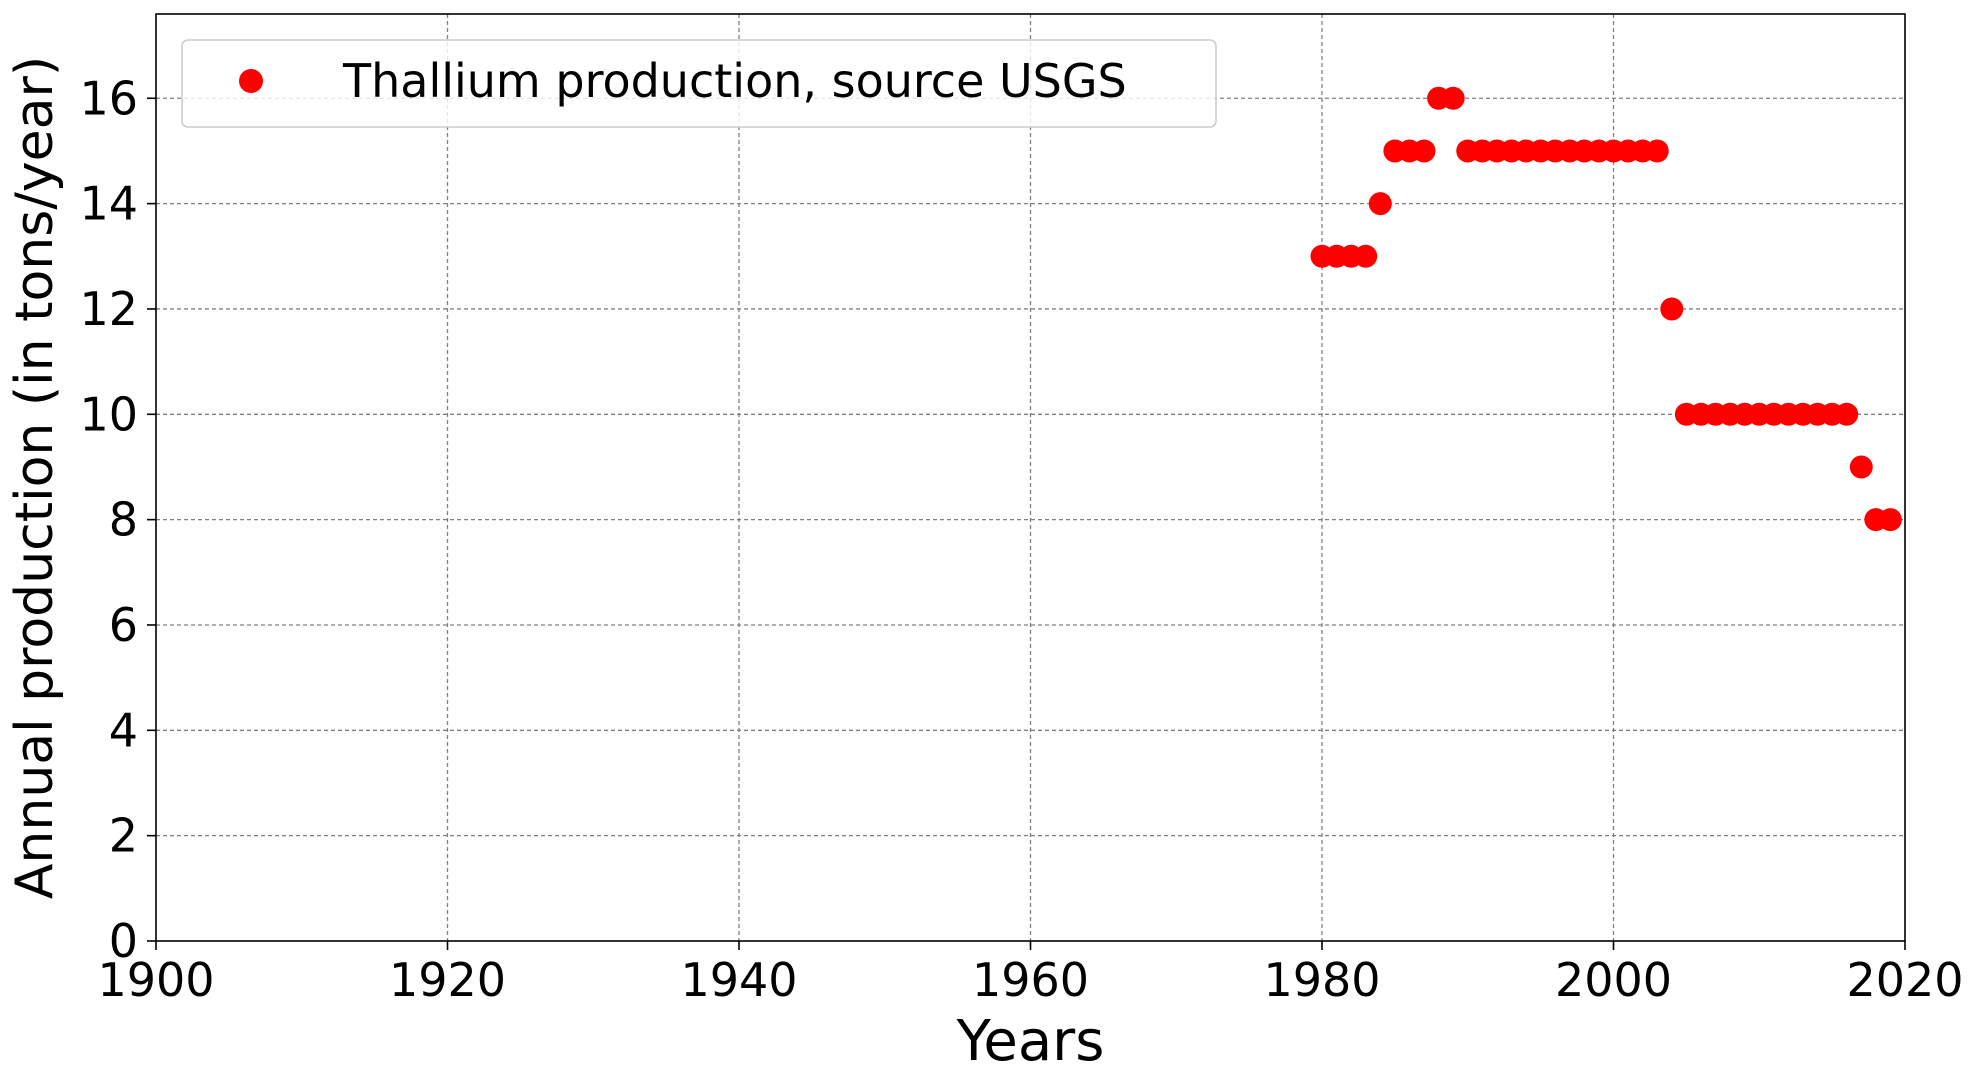  I want to click on y-tick-label: 4, so click(123, 730).